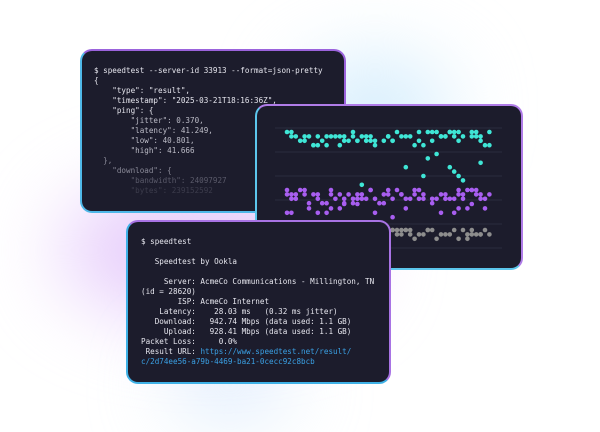 The height and width of the screenshot is (432, 600). I want to click on json-line: "ping": {, so click(124, 110).